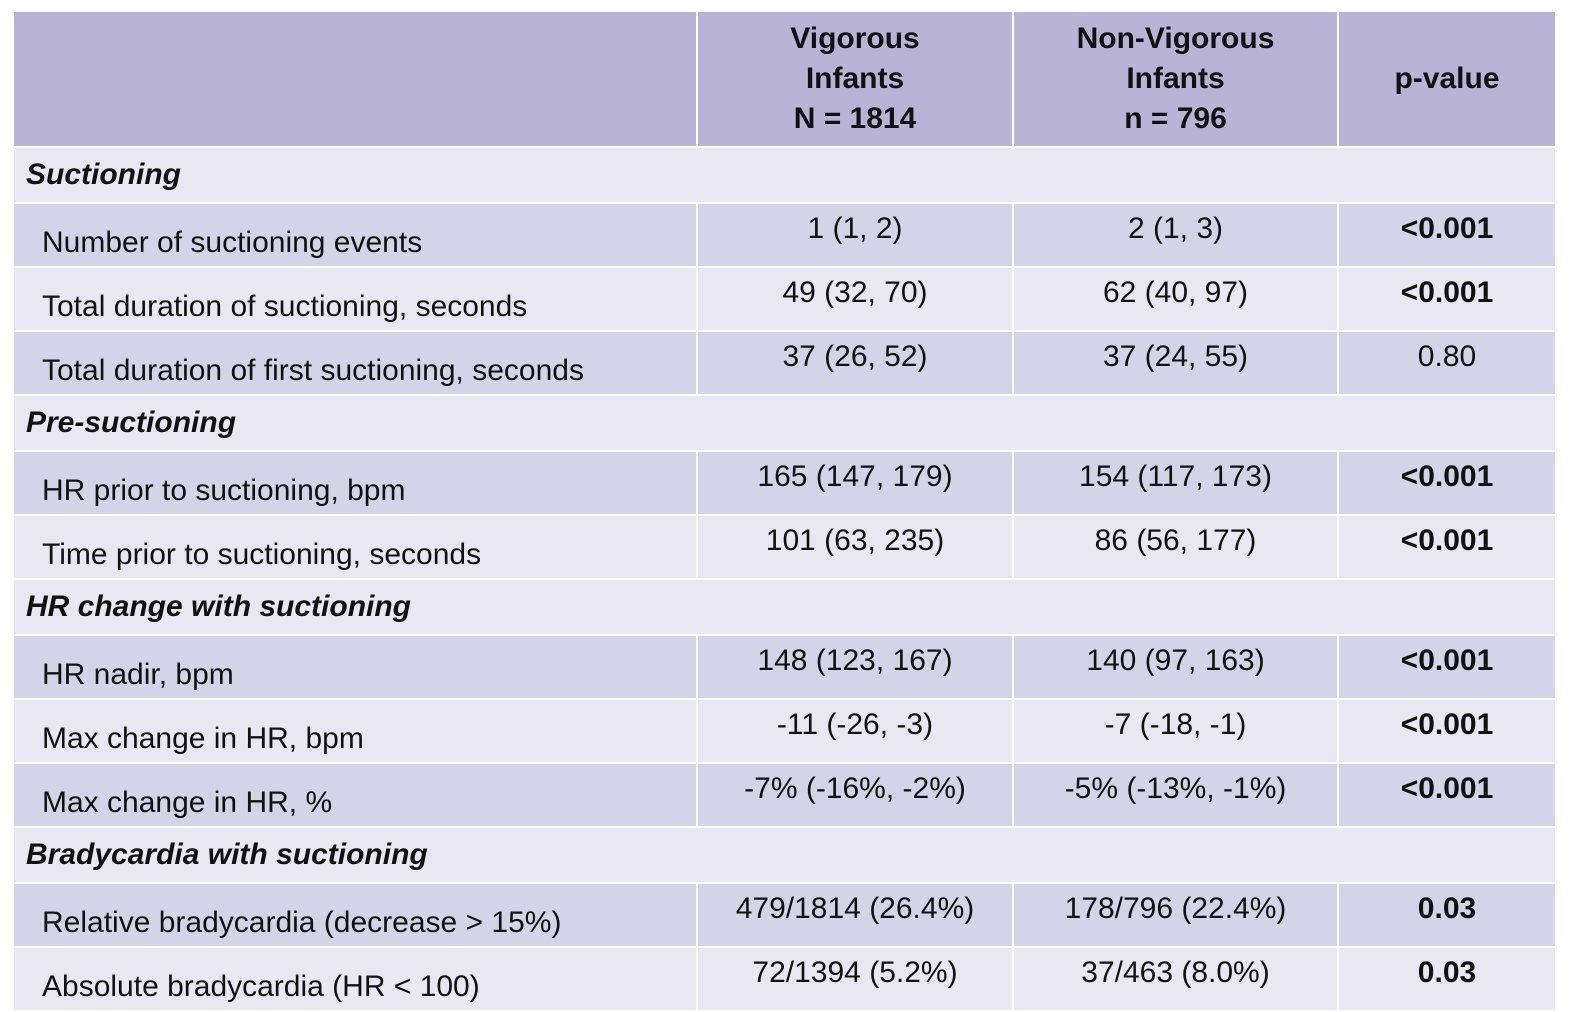  Describe the element at coordinates (1175, 38) in the screenshot. I see `header-non-vigorous-line1: Non-Vigorous` at that location.